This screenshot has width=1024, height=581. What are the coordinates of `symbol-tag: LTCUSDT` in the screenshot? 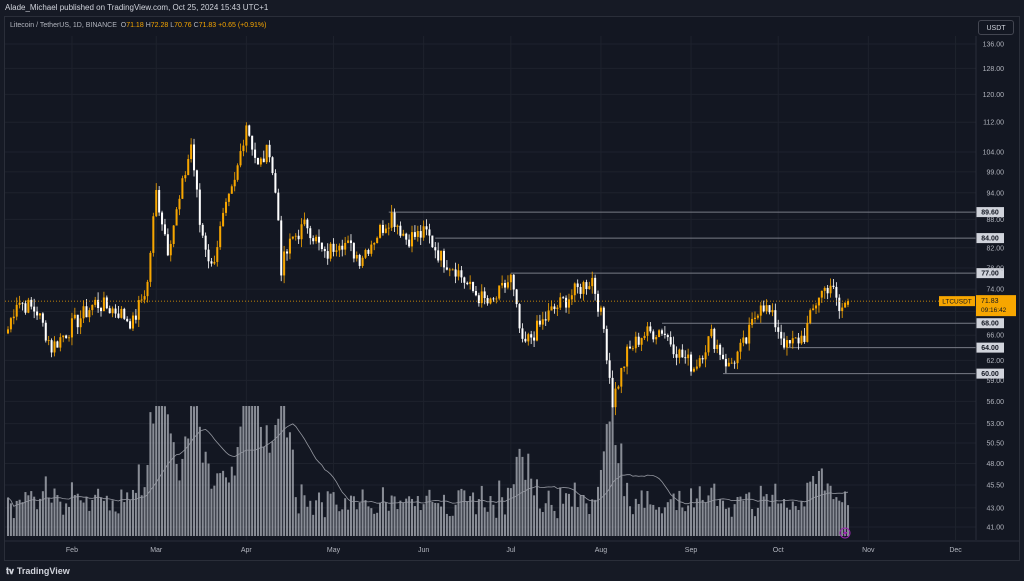 It's located at (957, 302).